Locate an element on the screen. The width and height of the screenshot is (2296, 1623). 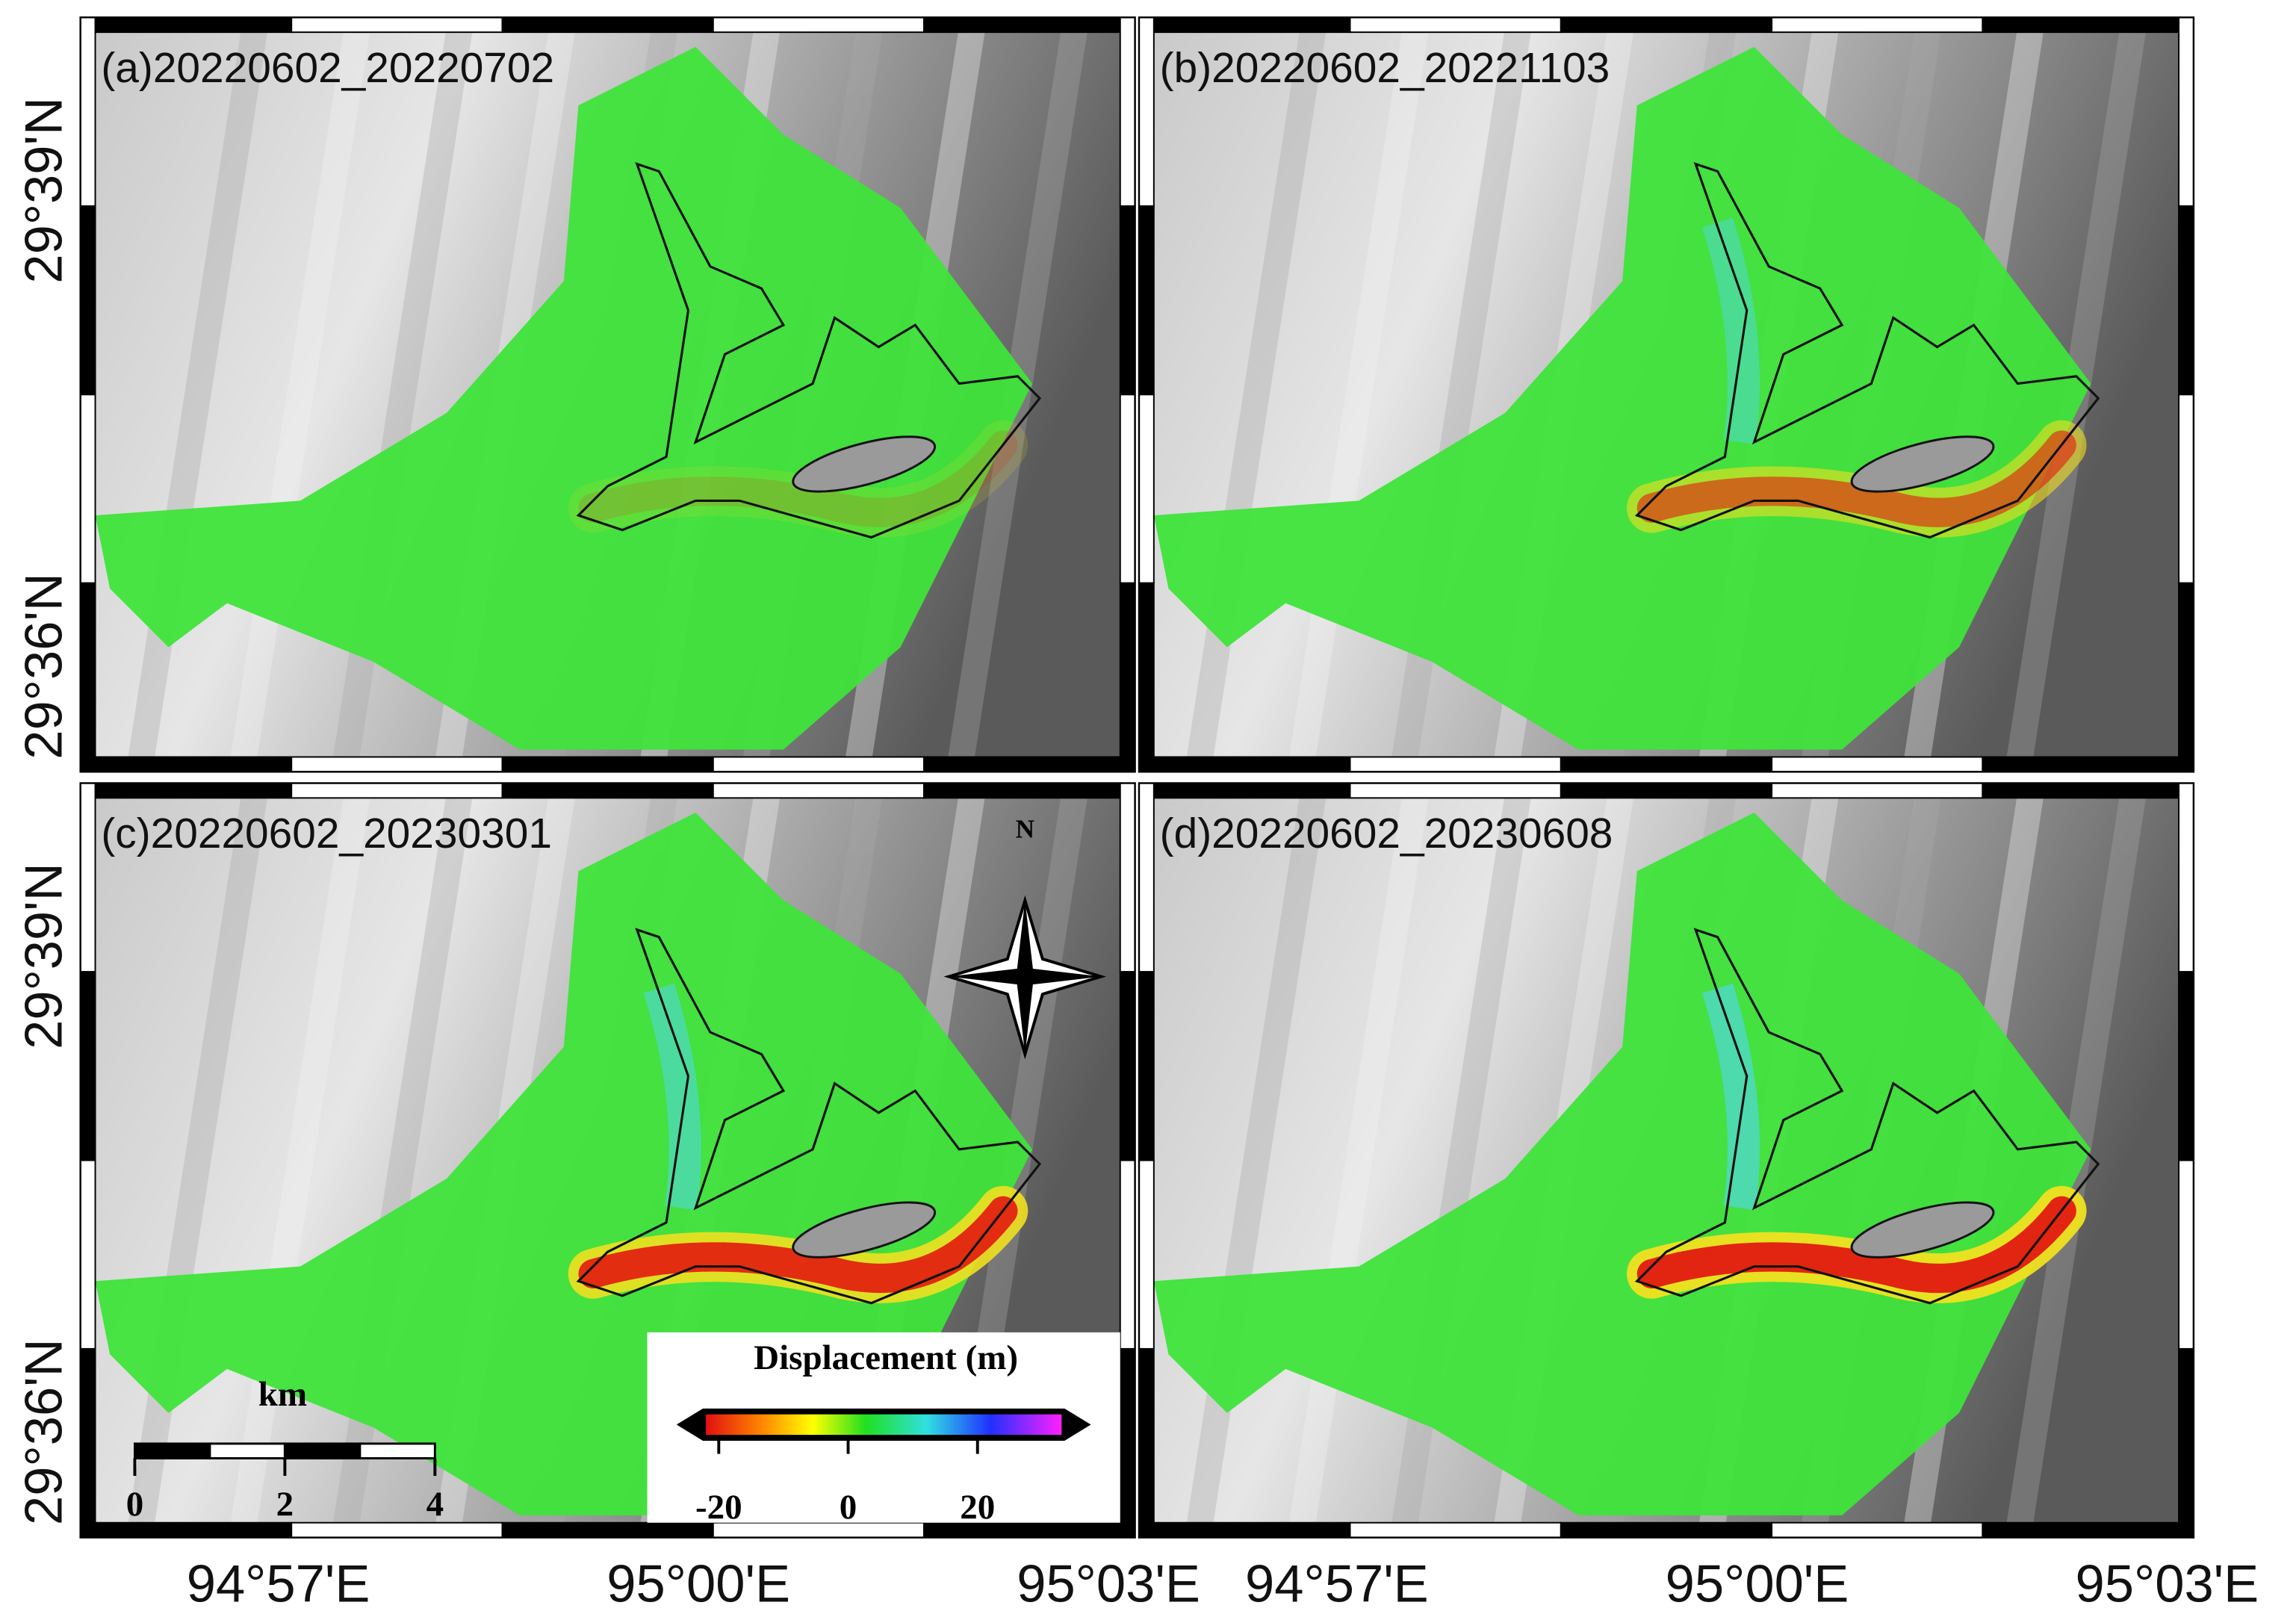
panel-label: (a)20220602_20220702 is located at coordinates (327, 68).